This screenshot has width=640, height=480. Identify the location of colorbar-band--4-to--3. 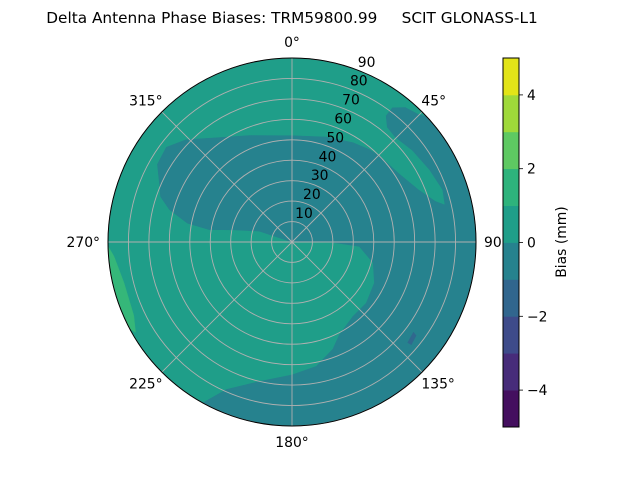
(511, 372).